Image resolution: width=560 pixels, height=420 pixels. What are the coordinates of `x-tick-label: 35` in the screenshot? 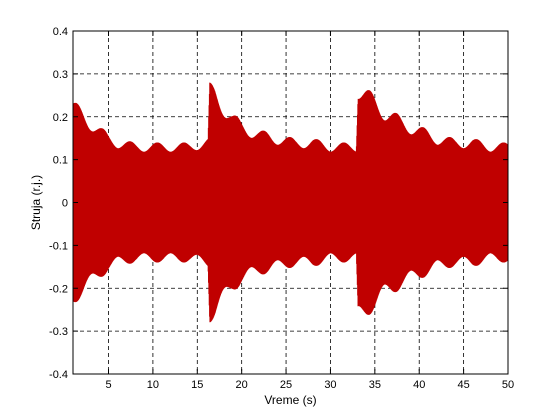 It's located at (375, 385).